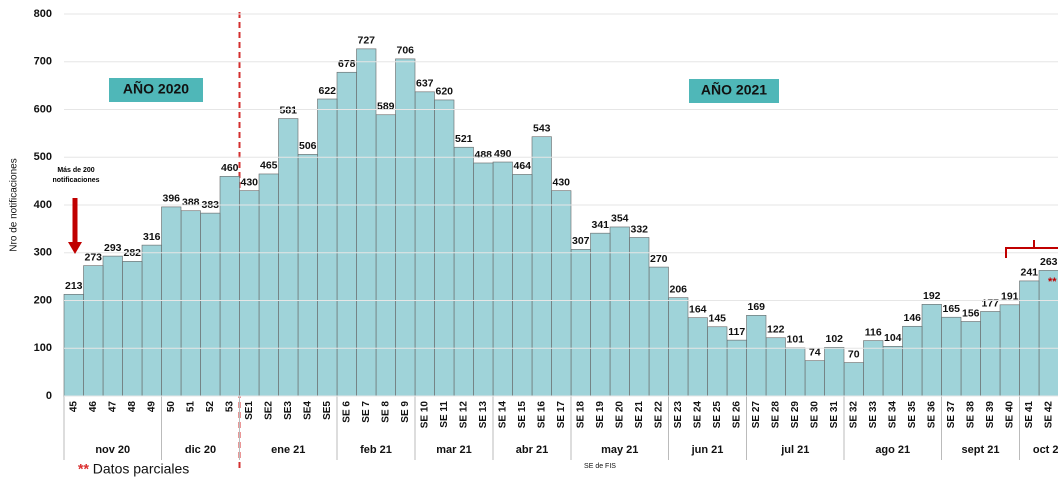 Image resolution: width=1058 pixels, height=480 pixels. What do you see at coordinates (73, 407) in the screenshot?
I see `x-tick-label: 45` at bounding box center [73, 407].